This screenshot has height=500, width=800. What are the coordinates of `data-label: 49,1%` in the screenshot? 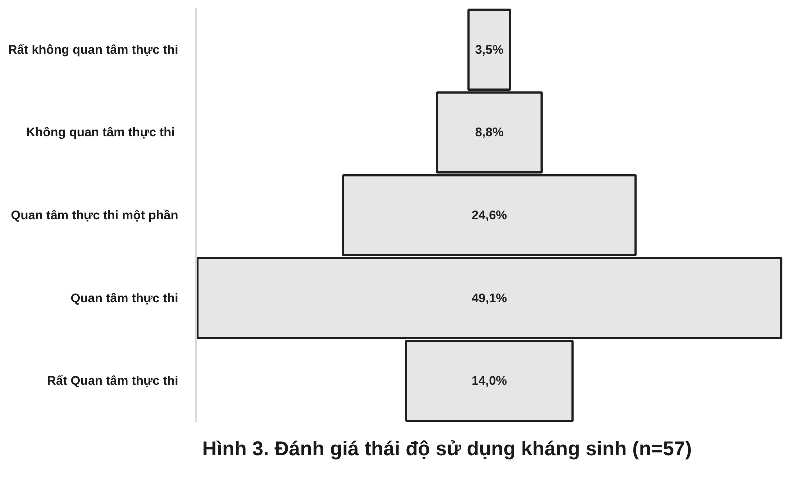 It's located at (490, 298).